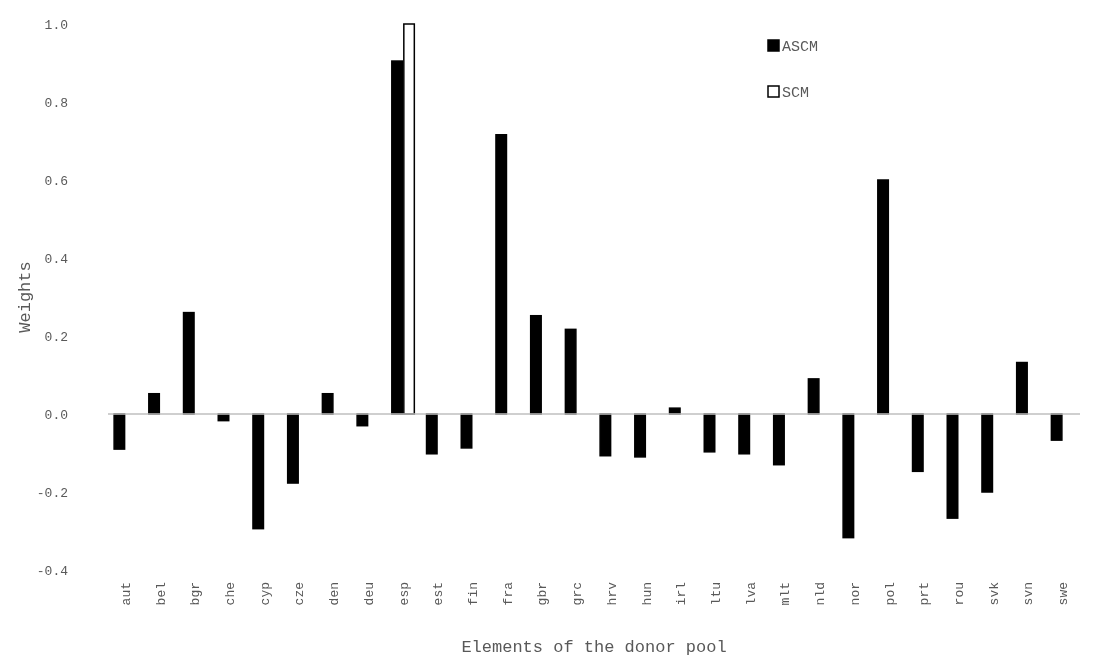 This screenshot has width=1096, height=670. Describe the element at coordinates (578, 594) in the screenshot. I see `x-tick-label: grc` at that location.